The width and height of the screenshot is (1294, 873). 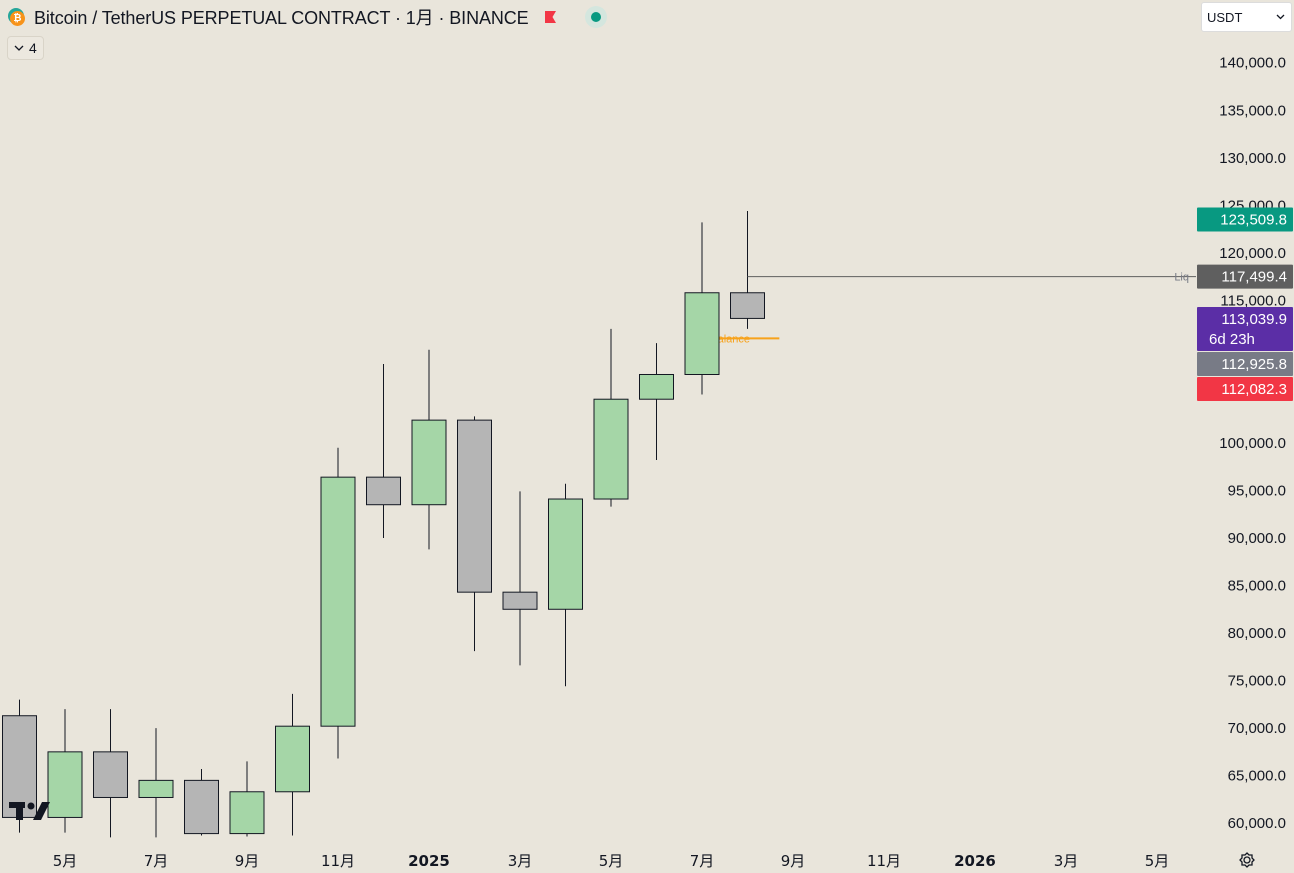 I want to click on price-label-value: 123,509.8, so click(x=1253, y=219).